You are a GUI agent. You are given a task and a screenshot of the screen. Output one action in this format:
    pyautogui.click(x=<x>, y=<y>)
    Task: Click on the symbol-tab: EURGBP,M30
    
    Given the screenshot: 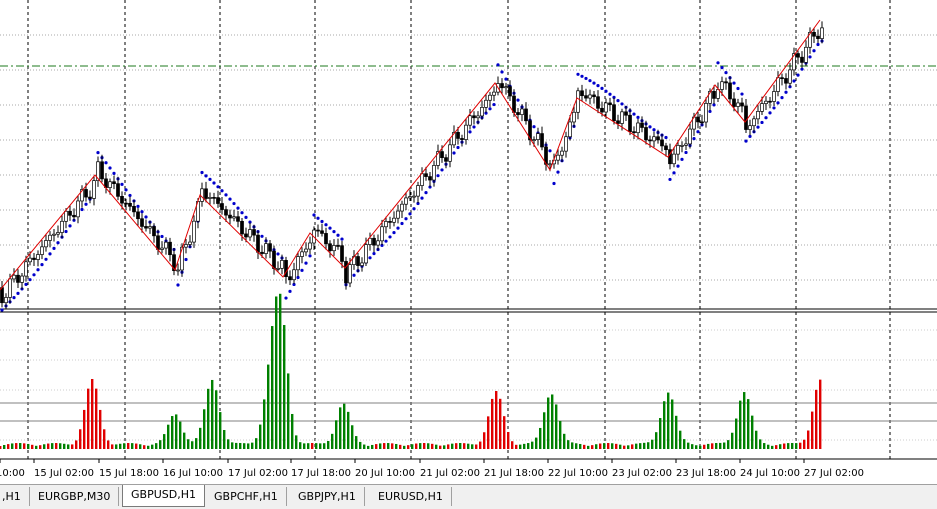 What is the action you would take?
    pyautogui.click(x=75, y=496)
    